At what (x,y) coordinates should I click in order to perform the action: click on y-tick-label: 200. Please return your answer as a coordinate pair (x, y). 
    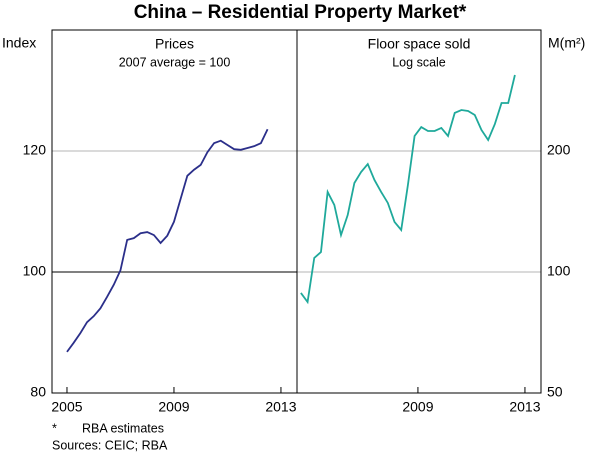
    Looking at the image, I should click on (559, 150).